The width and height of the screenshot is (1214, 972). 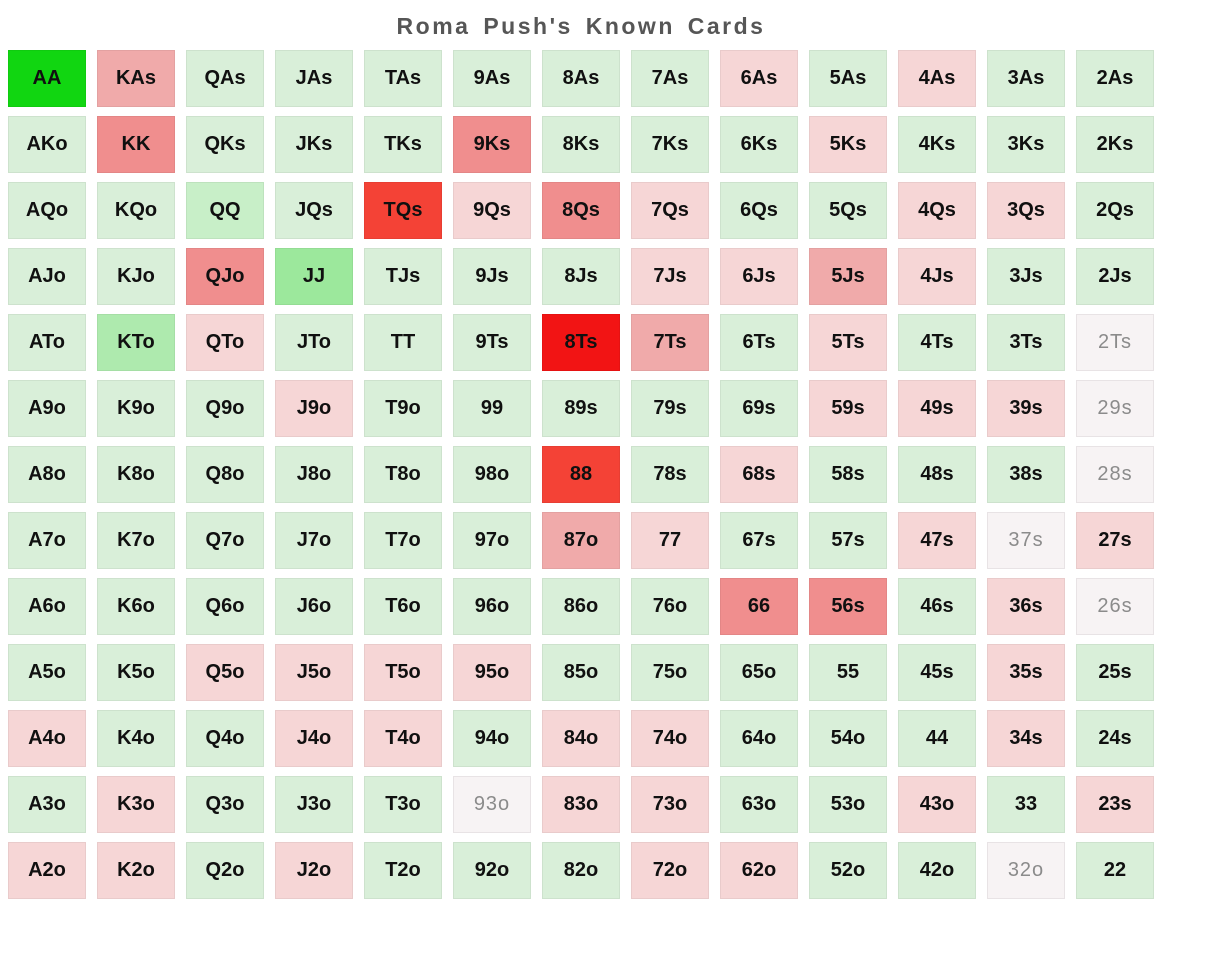 I want to click on hand-cell-3Js: 3Js, so click(x=1026, y=276).